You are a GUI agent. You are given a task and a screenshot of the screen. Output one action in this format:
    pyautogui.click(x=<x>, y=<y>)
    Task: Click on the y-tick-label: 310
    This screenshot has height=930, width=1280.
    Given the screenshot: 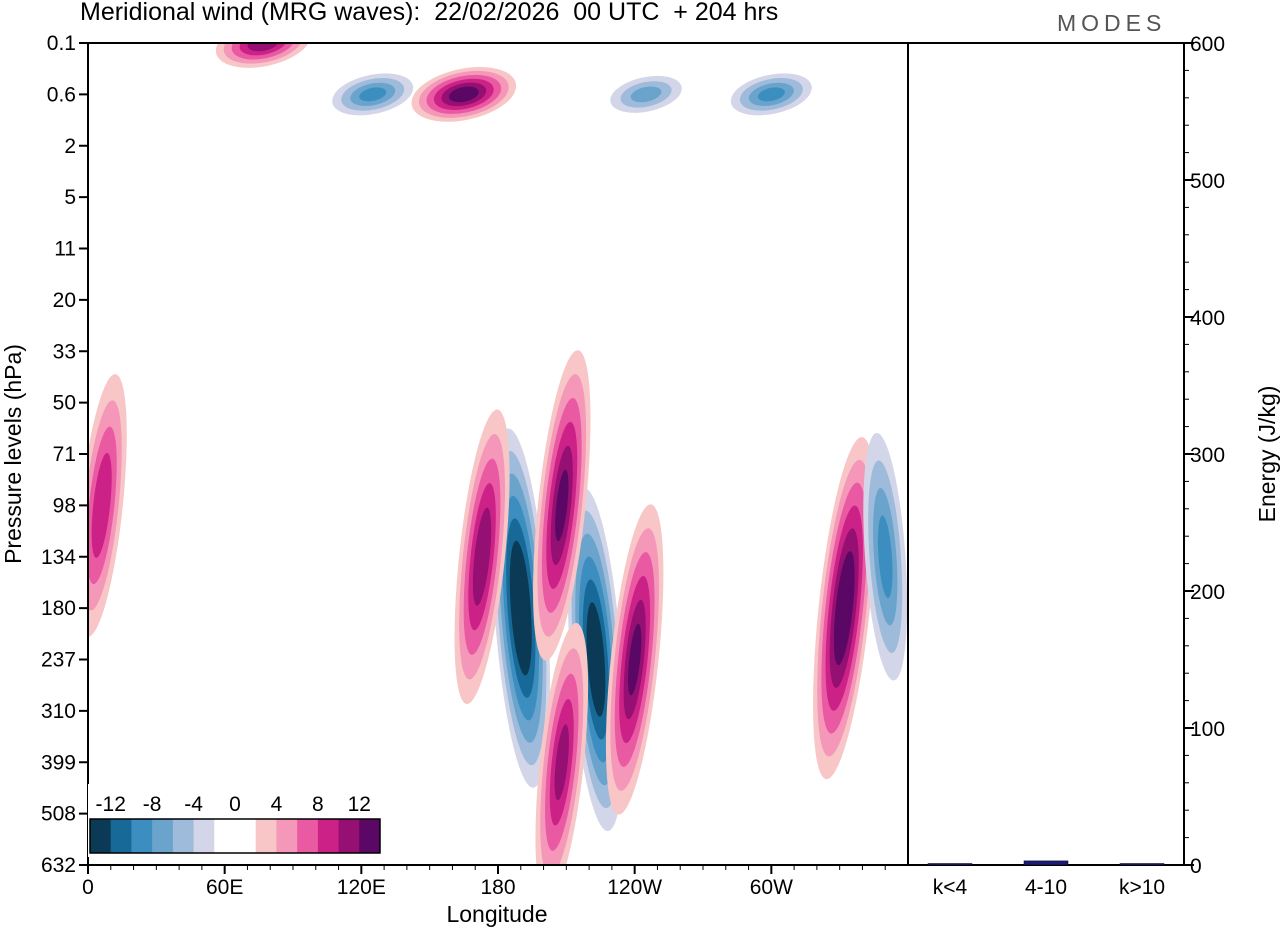 What is the action you would take?
    pyautogui.click(x=58, y=711)
    